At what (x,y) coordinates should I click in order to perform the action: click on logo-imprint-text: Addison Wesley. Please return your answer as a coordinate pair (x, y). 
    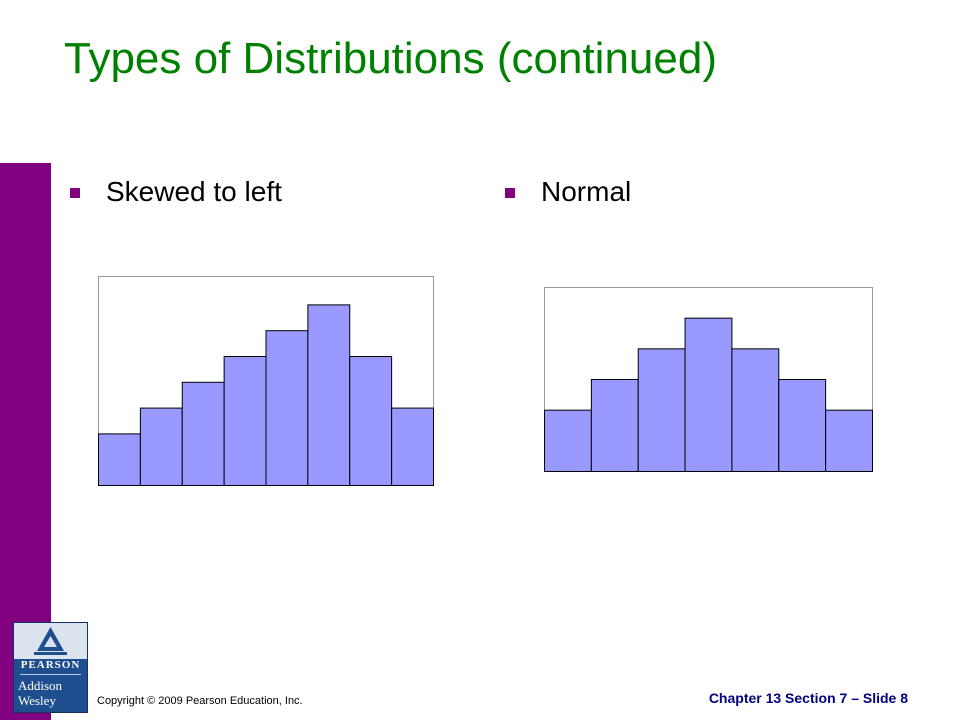
    Looking at the image, I should click on (51, 693).